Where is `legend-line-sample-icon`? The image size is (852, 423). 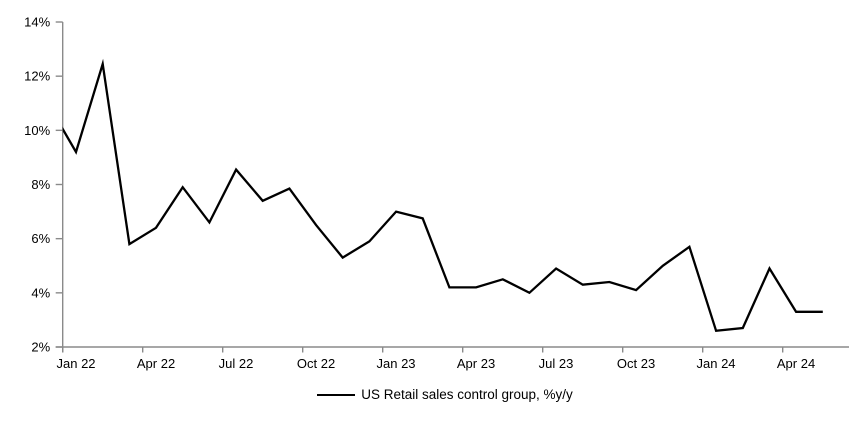
legend-line-sample-icon is located at coordinates (336, 394).